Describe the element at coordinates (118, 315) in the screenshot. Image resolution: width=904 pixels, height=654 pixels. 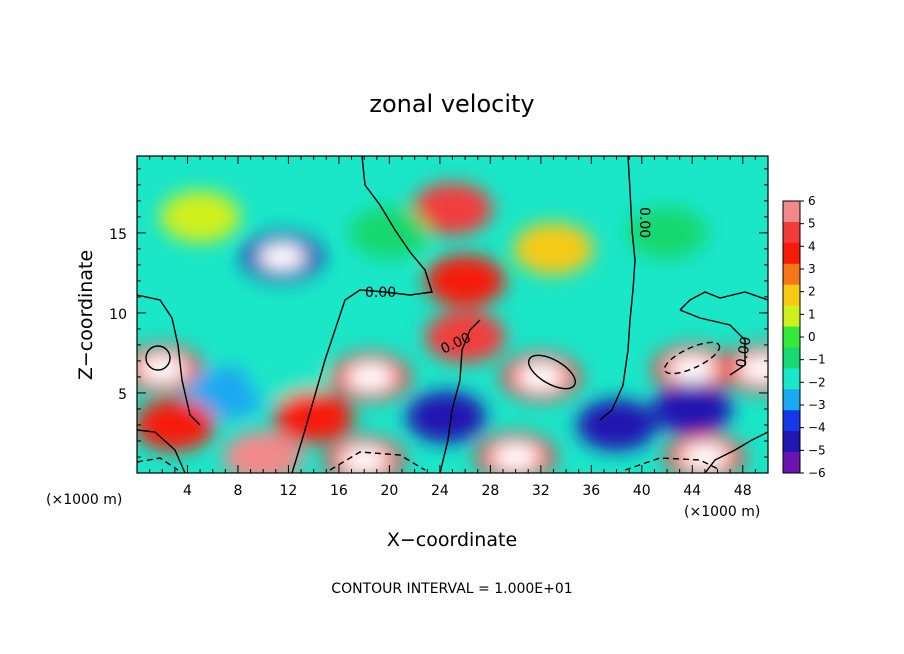
I see `y-tick-label: 10` at that location.